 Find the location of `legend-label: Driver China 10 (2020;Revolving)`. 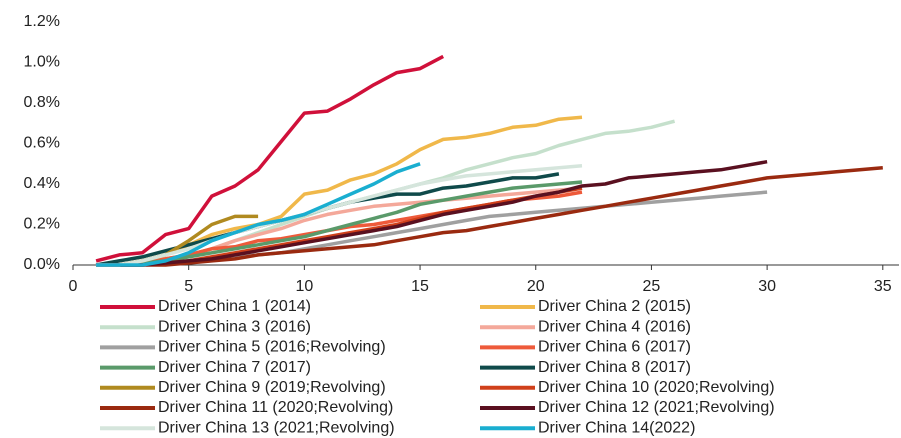

legend-label: Driver China 10 (2020;Revolving) is located at coordinates (656, 387).